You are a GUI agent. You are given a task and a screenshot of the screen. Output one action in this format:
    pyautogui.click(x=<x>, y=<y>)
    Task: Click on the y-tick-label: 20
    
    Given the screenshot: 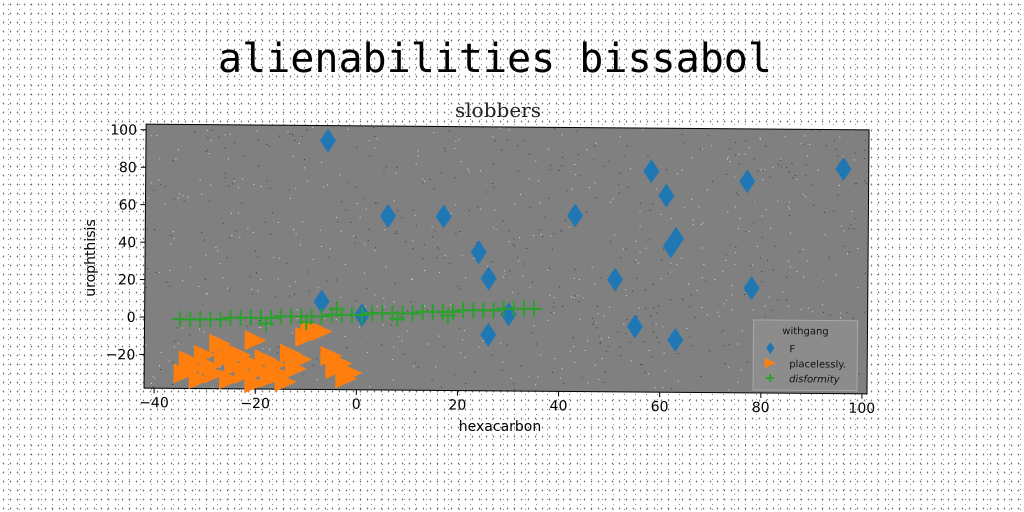 What is the action you would take?
    pyautogui.click(x=127, y=280)
    